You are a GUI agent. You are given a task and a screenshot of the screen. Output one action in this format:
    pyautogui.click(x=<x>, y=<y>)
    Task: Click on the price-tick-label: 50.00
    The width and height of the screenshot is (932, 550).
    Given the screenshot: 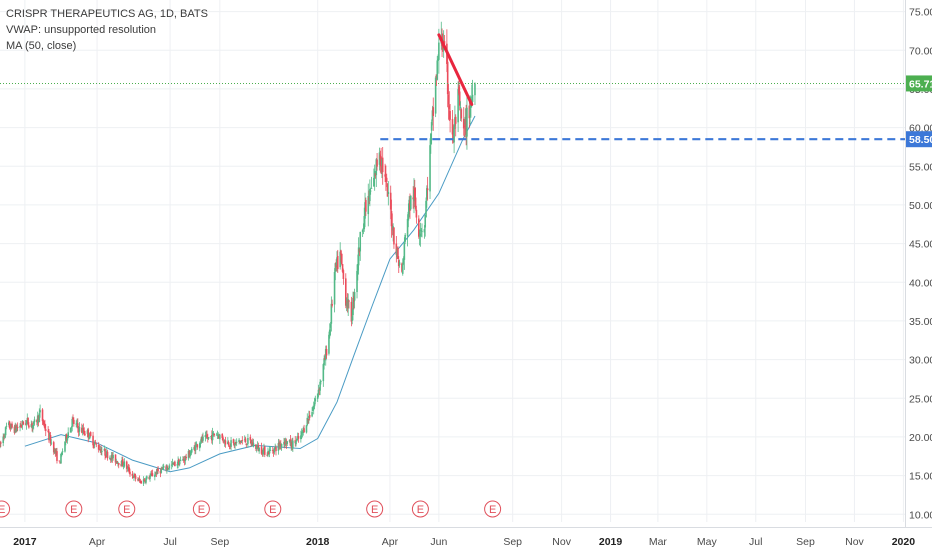 What is the action you would take?
    pyautogui.click(x=920, y=206)
    